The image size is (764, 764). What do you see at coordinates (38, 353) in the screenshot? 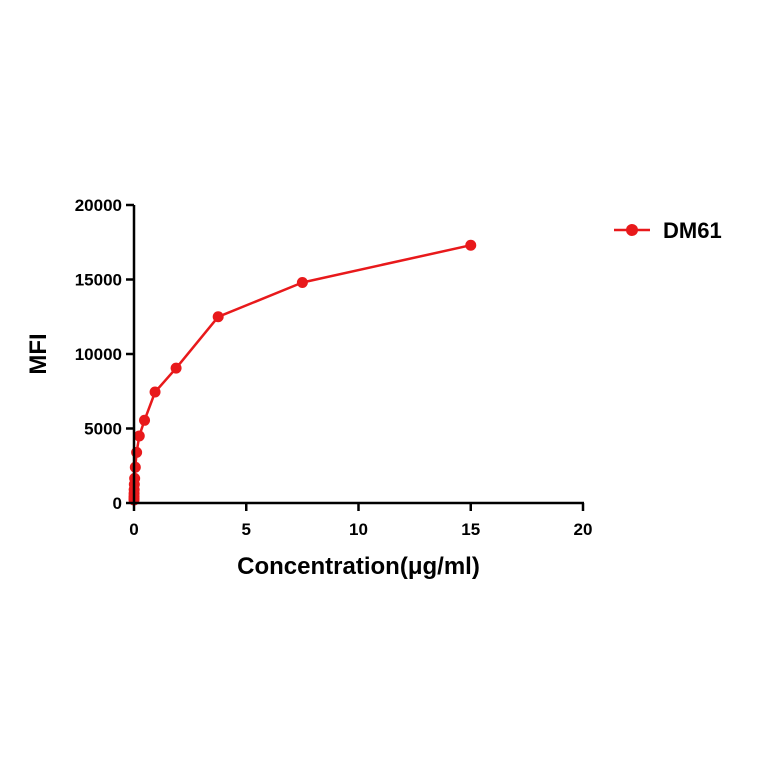
I see `y-axis-title: MFI` at bounding box center [38, 353].